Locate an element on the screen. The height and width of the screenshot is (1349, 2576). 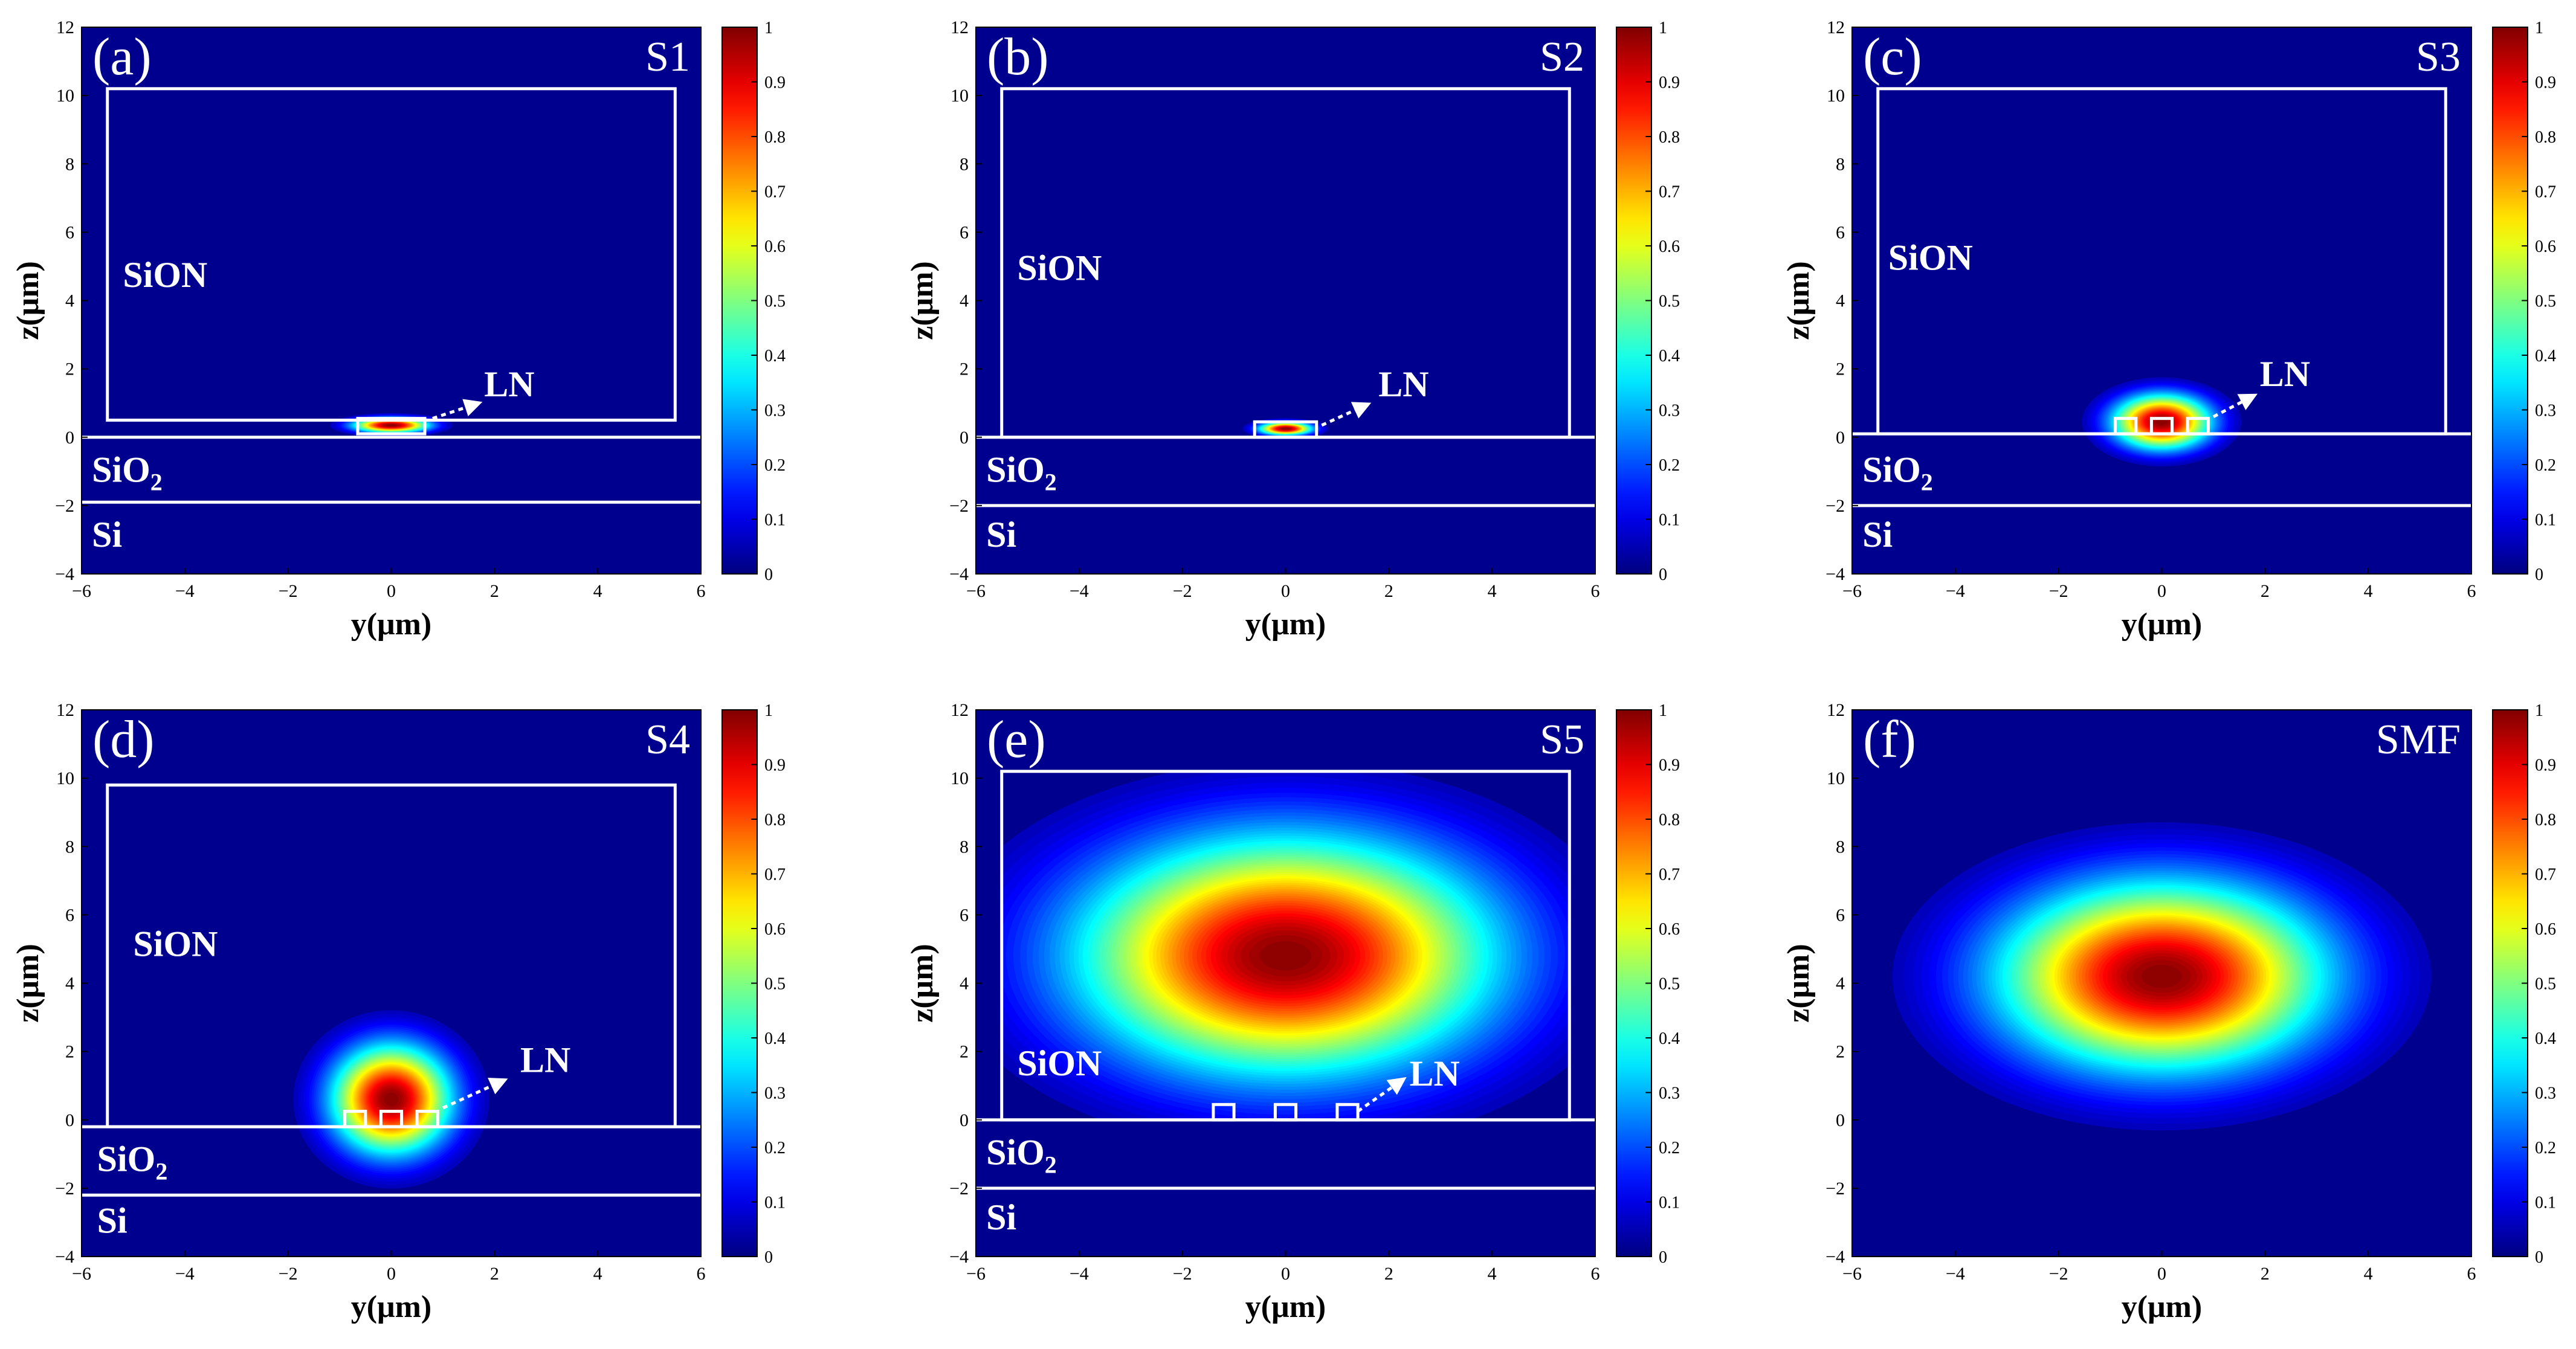
ln-arrow is located at coordinates (2235, 406).